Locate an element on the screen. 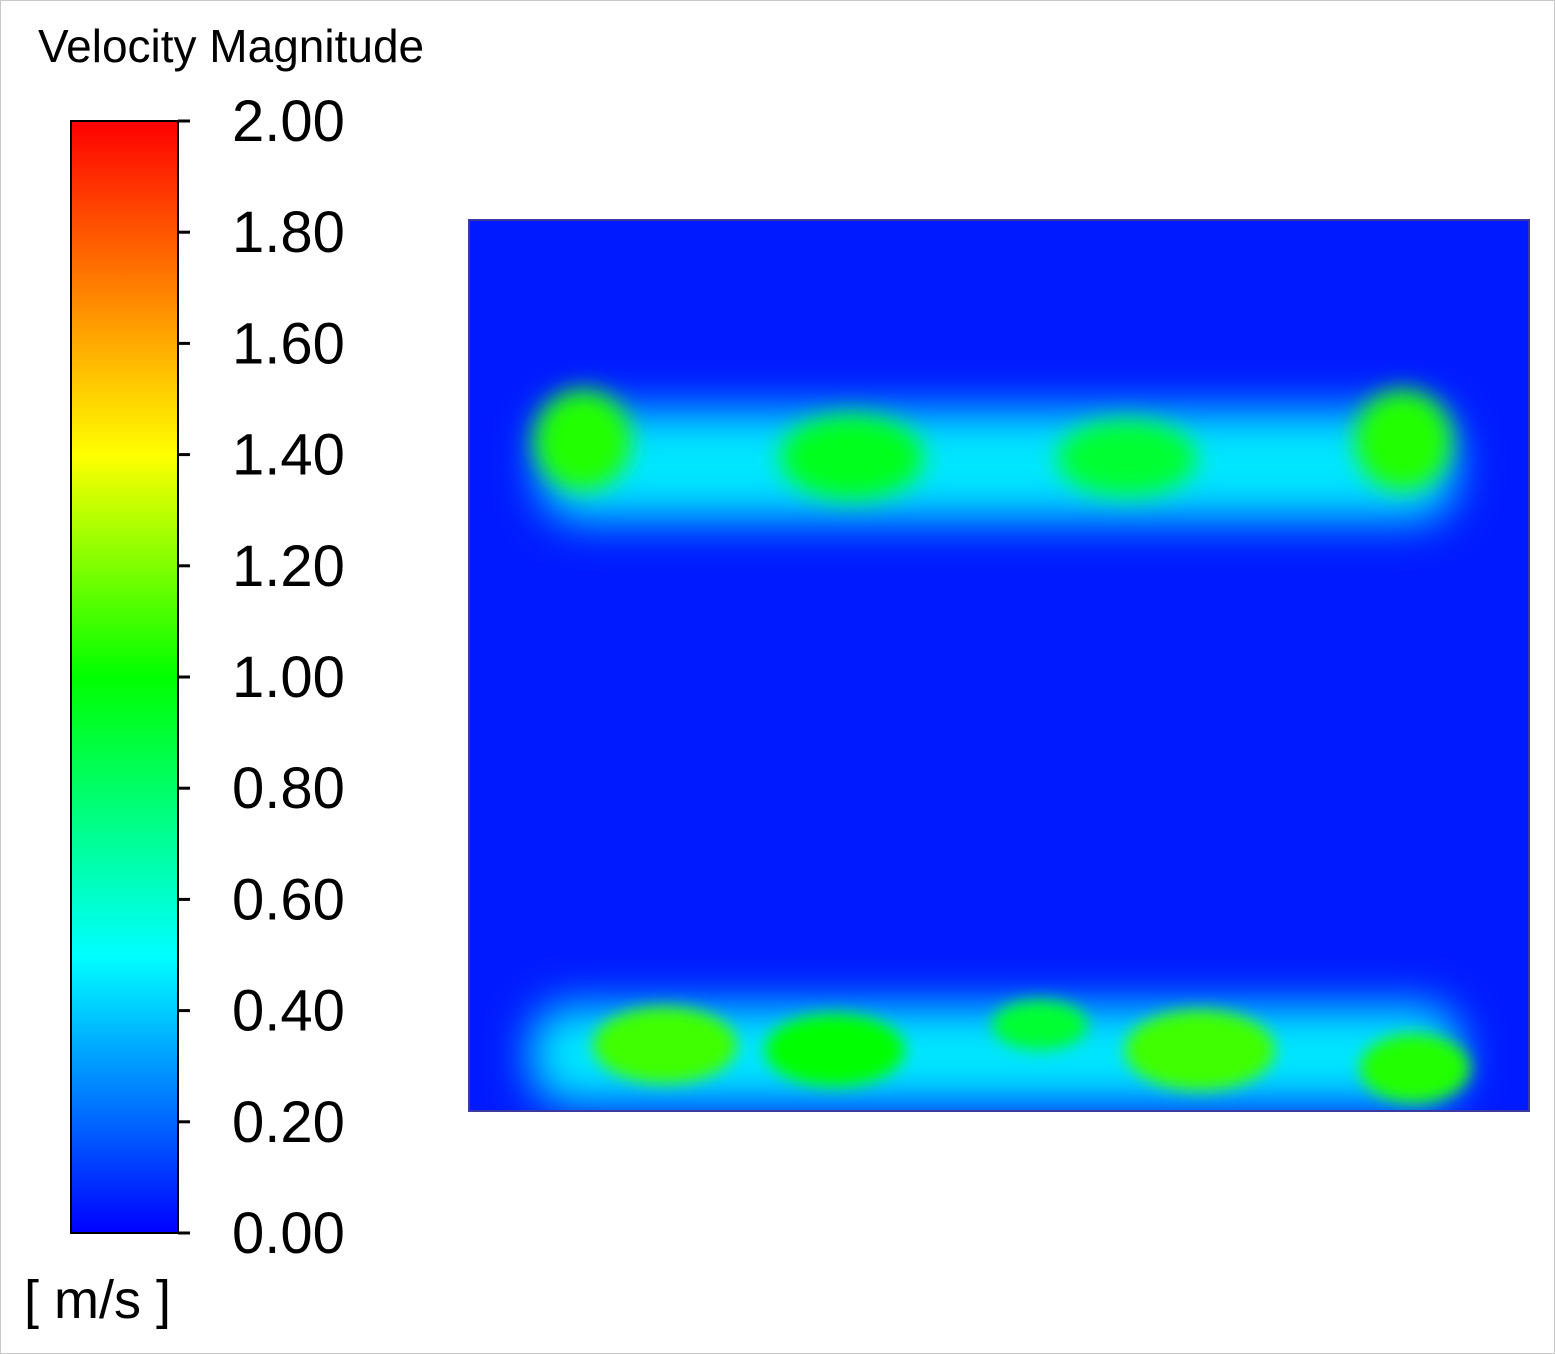  colorbar is located at coordinates (124, 677).